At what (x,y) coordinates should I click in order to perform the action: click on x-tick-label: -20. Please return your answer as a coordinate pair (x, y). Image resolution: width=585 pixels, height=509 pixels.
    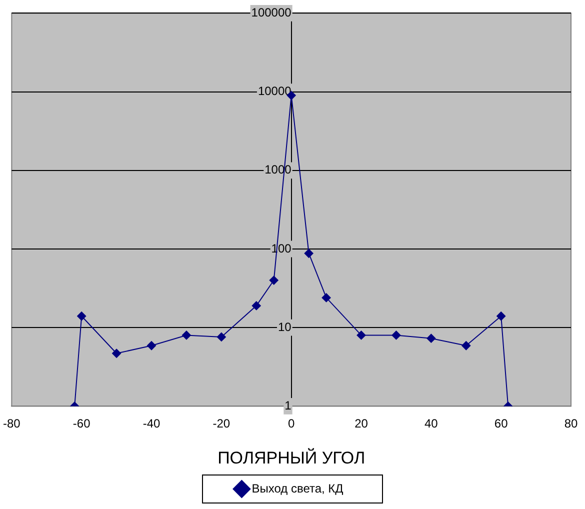
    Looking at the image, I should click on (221, 423).